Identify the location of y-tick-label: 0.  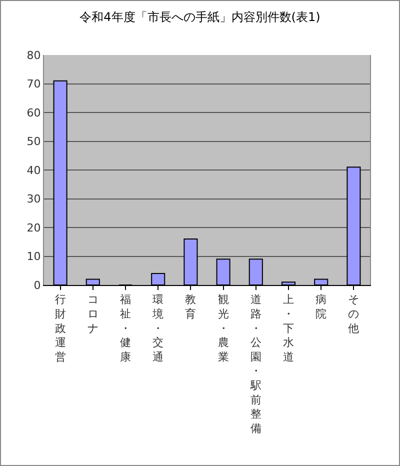
(37, 285).